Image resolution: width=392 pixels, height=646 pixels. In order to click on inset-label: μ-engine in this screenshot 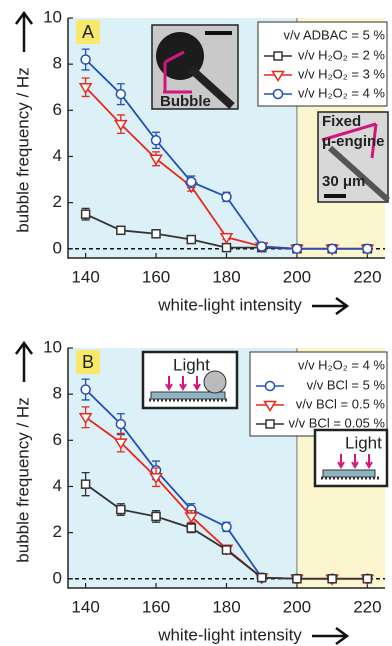, I will do `click(353, 141)`.